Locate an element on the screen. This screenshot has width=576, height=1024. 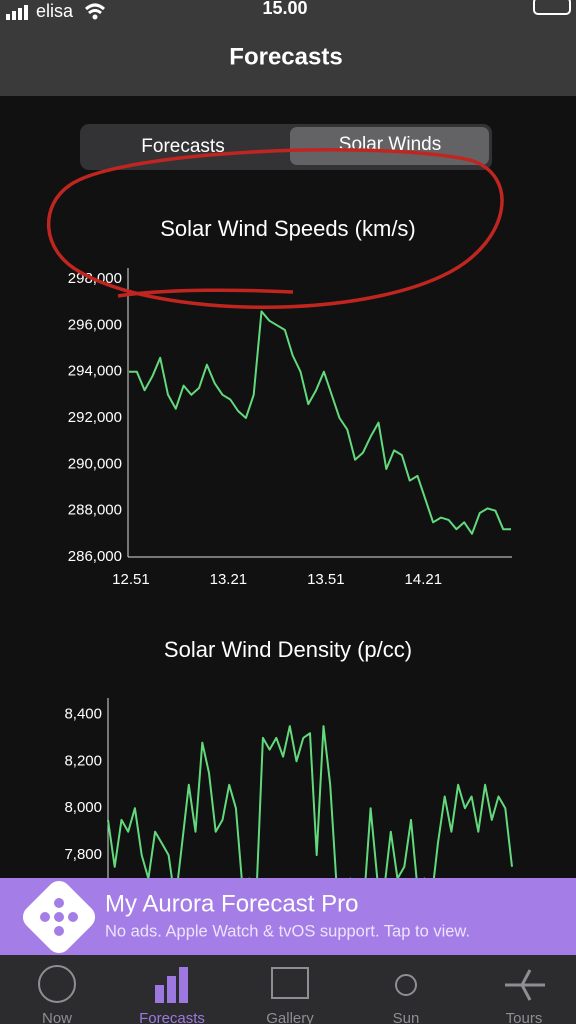
data-line is located at coordinates (320, 422).